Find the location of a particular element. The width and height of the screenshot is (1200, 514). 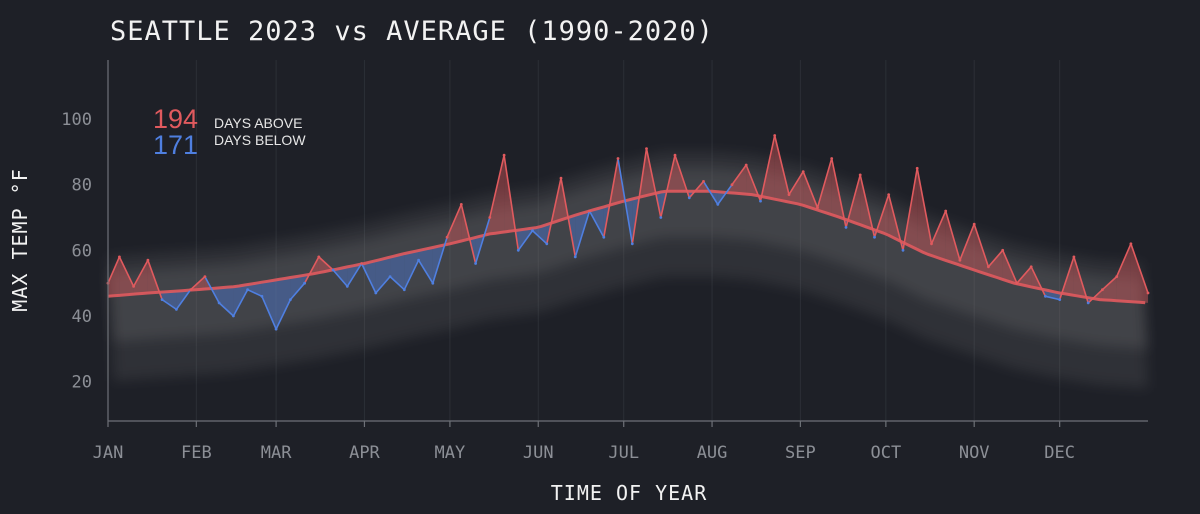

days-below-count: 171 is located at coordinates (175, 145).